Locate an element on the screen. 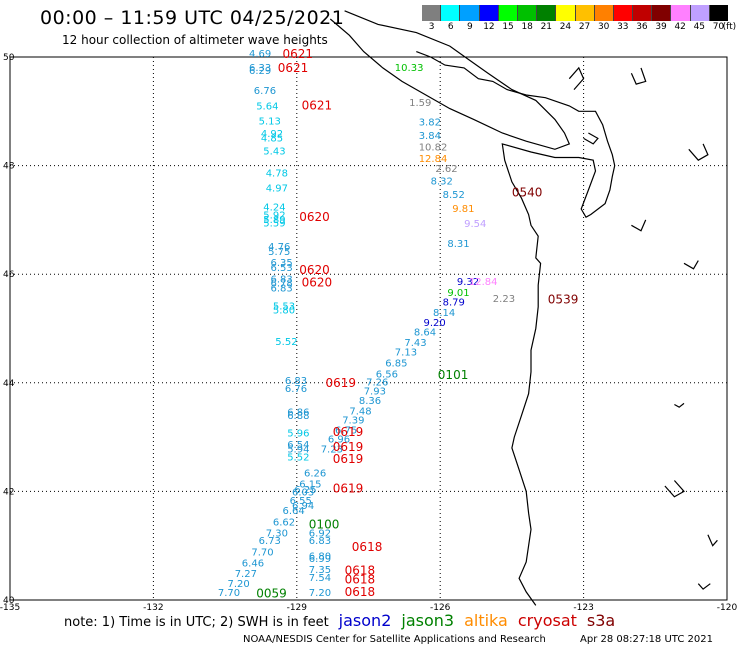 Image resolution: width=740 pixels, height=650 pixels. wave-height-label: 7.27 is located at coordinates (246, 574).